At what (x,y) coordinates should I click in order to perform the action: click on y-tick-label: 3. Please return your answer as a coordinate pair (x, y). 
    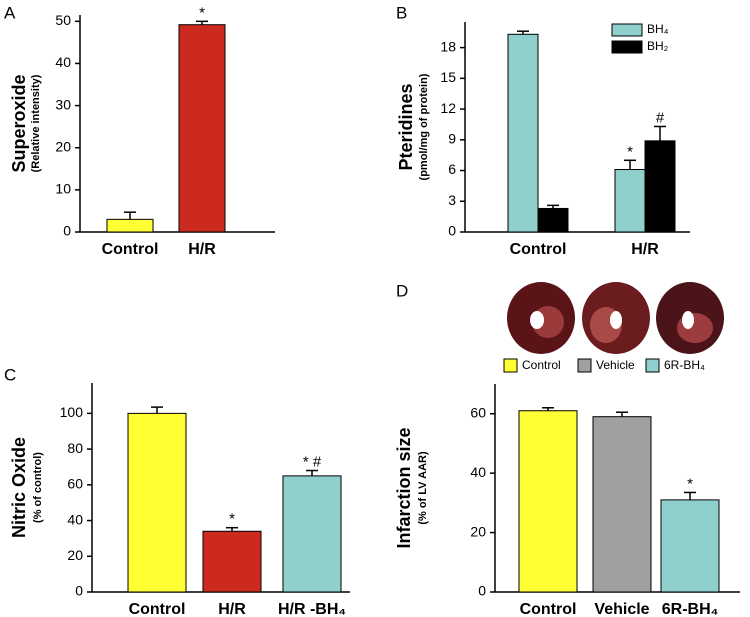
    Looking at the image, I should click on (452, 200).